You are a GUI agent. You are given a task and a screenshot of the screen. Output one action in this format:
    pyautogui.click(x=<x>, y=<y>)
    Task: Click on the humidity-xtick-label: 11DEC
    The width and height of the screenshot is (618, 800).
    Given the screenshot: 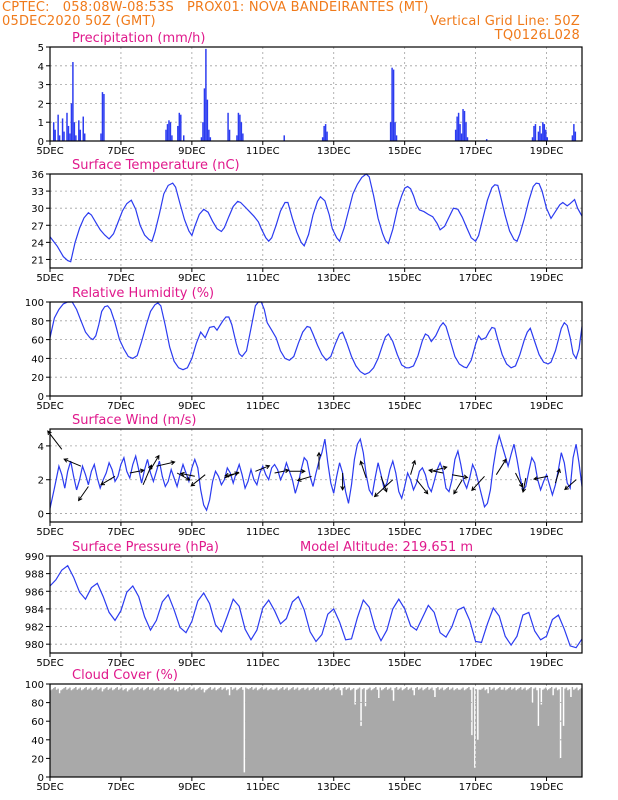 What is the action you would take?
    pyautogui.click(x=263, y=406)
    